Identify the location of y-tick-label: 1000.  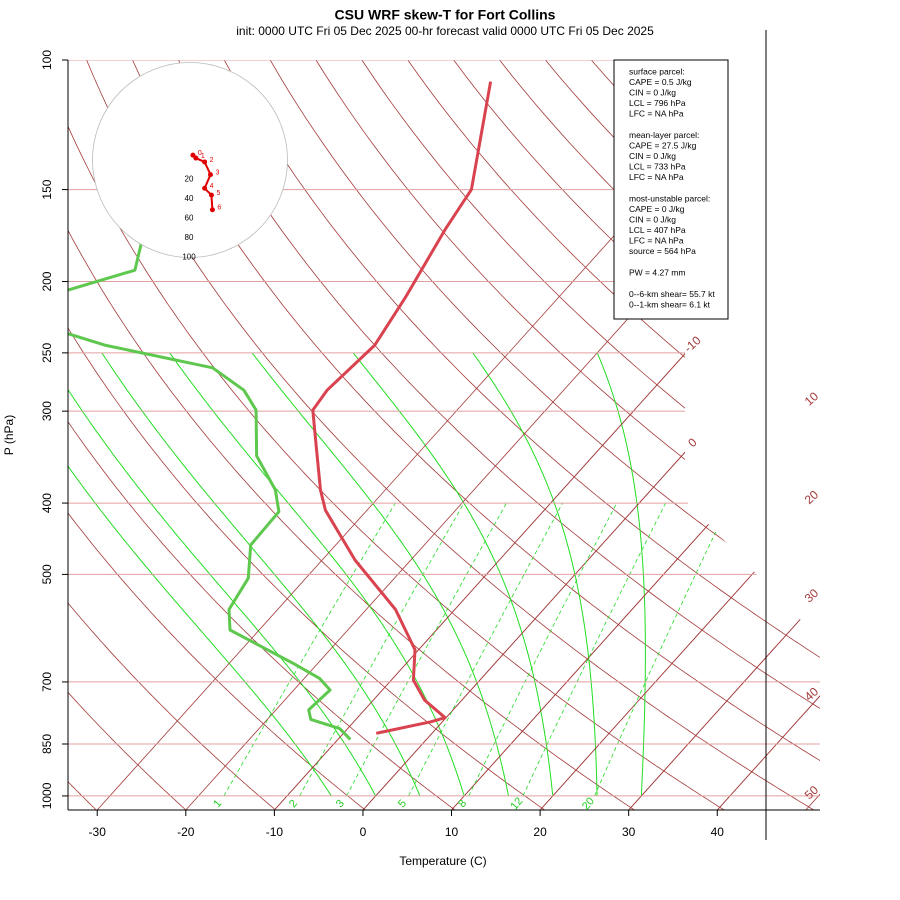
(47, 795).